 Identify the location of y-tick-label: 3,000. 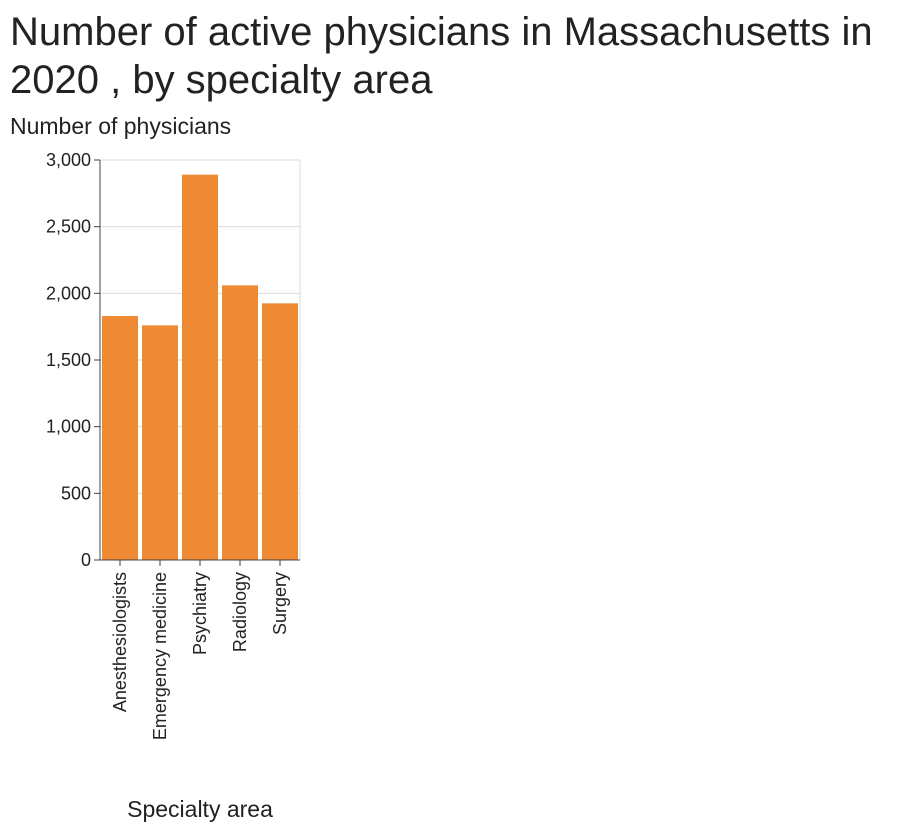
(68, 160).